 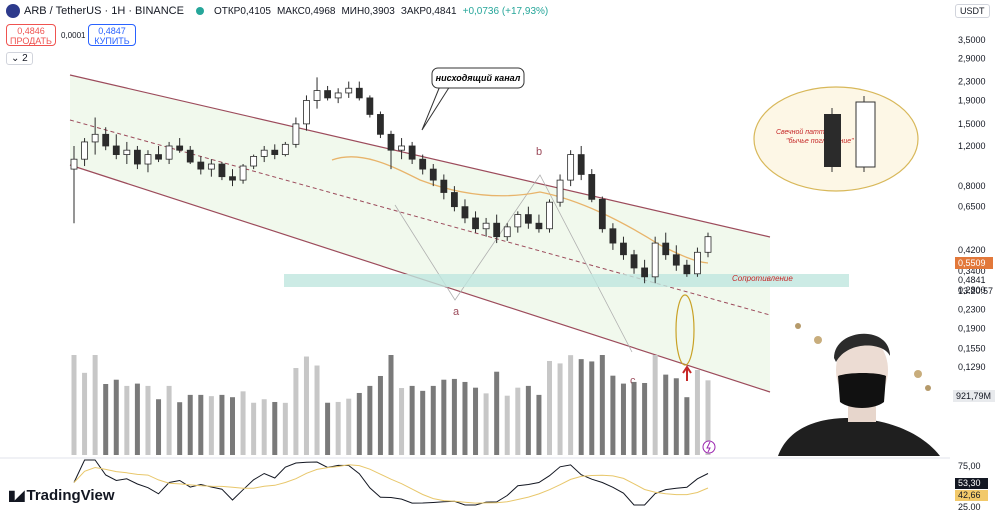 I want to click on price-tick-label: 0,2800, so click(x=972, y=290).